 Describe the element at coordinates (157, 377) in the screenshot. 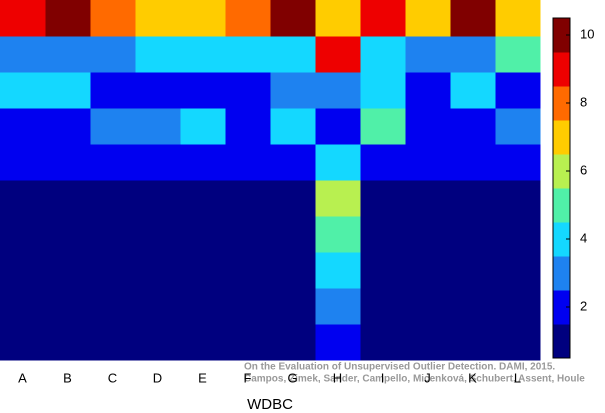

I see `x-tick-label: D` at that location.